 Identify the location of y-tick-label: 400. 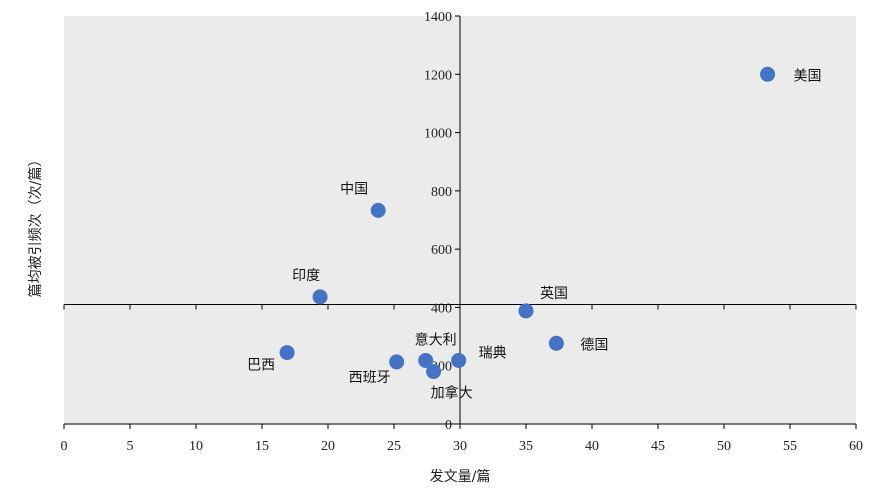
(441, 308).